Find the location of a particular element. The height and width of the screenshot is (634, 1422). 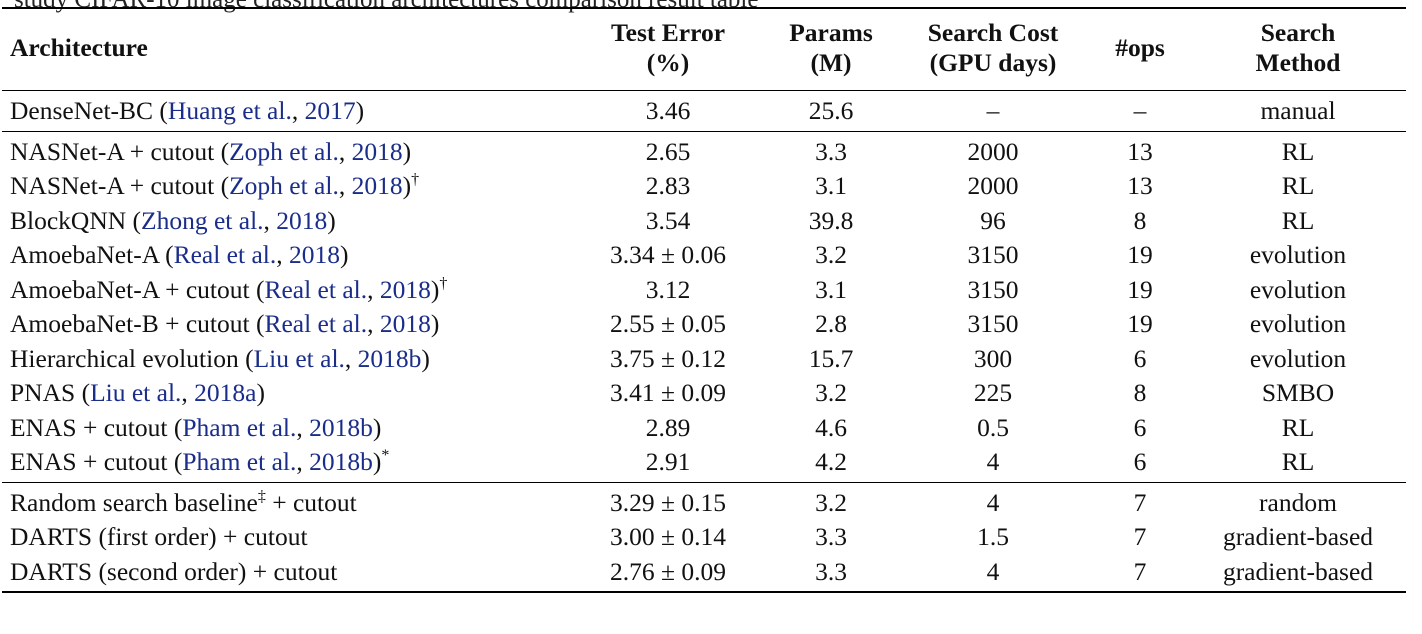

citation-year-link: 2018a is located at coordinates (225, 392).